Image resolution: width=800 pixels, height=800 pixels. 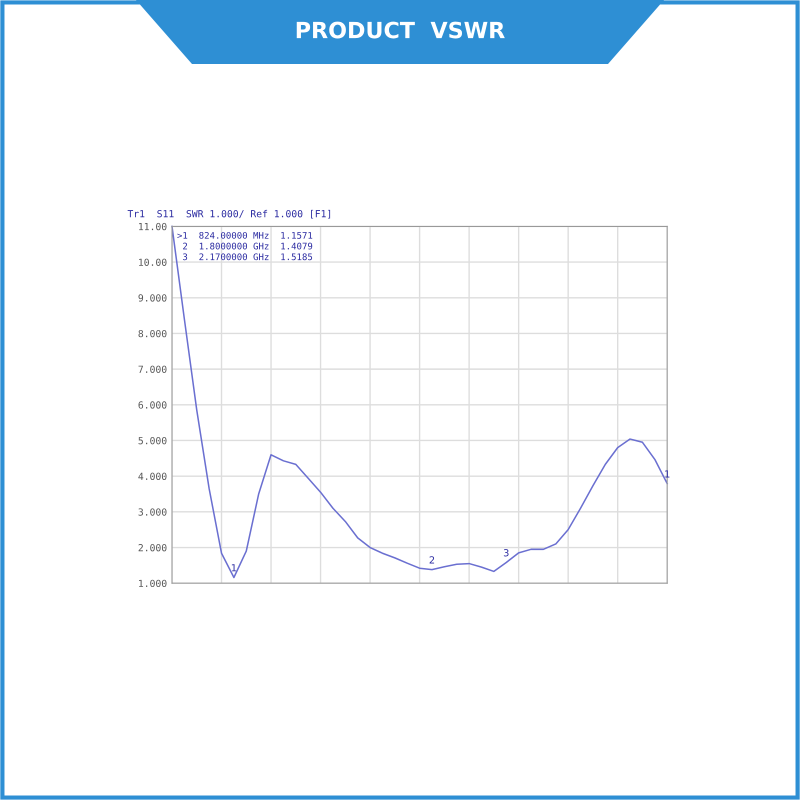 I want to click on annotation: 3, so click(x=506, y=552).